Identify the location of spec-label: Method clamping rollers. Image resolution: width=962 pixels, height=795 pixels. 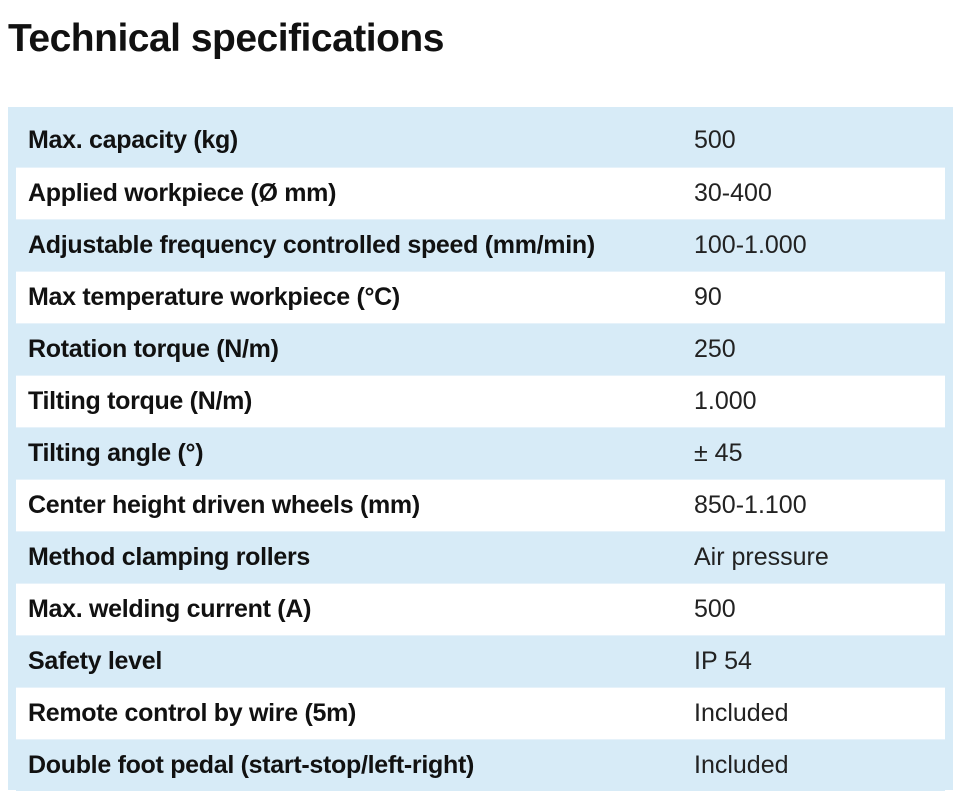
(349, 557).